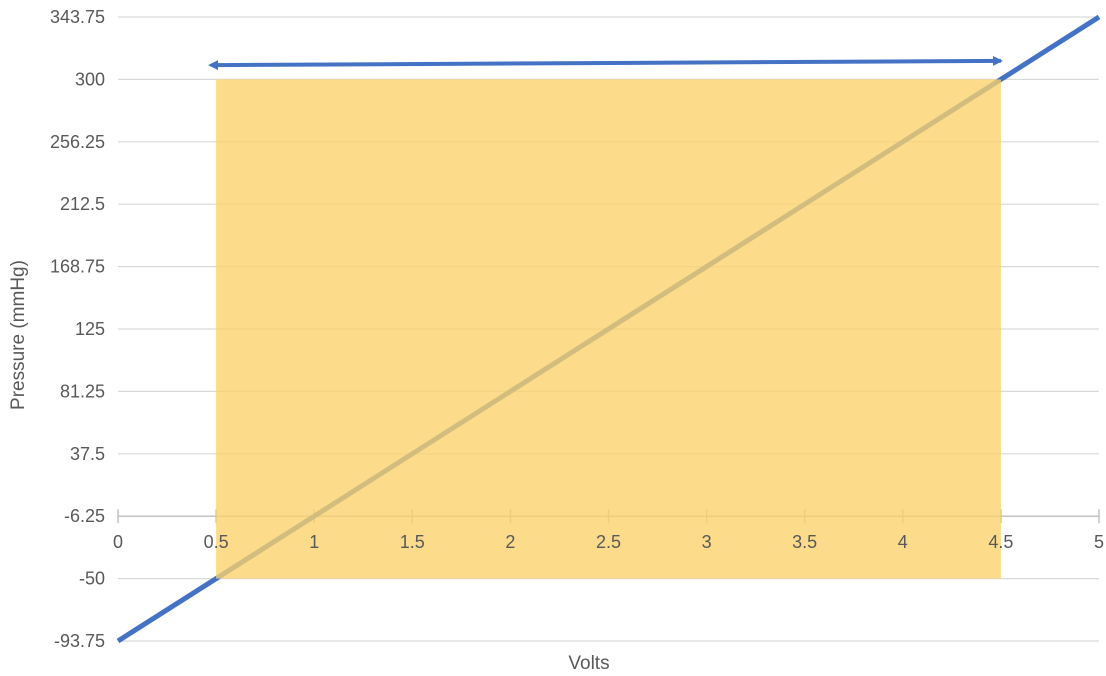  I want to click on x-tick-label: 0.5, so click(216, 542).